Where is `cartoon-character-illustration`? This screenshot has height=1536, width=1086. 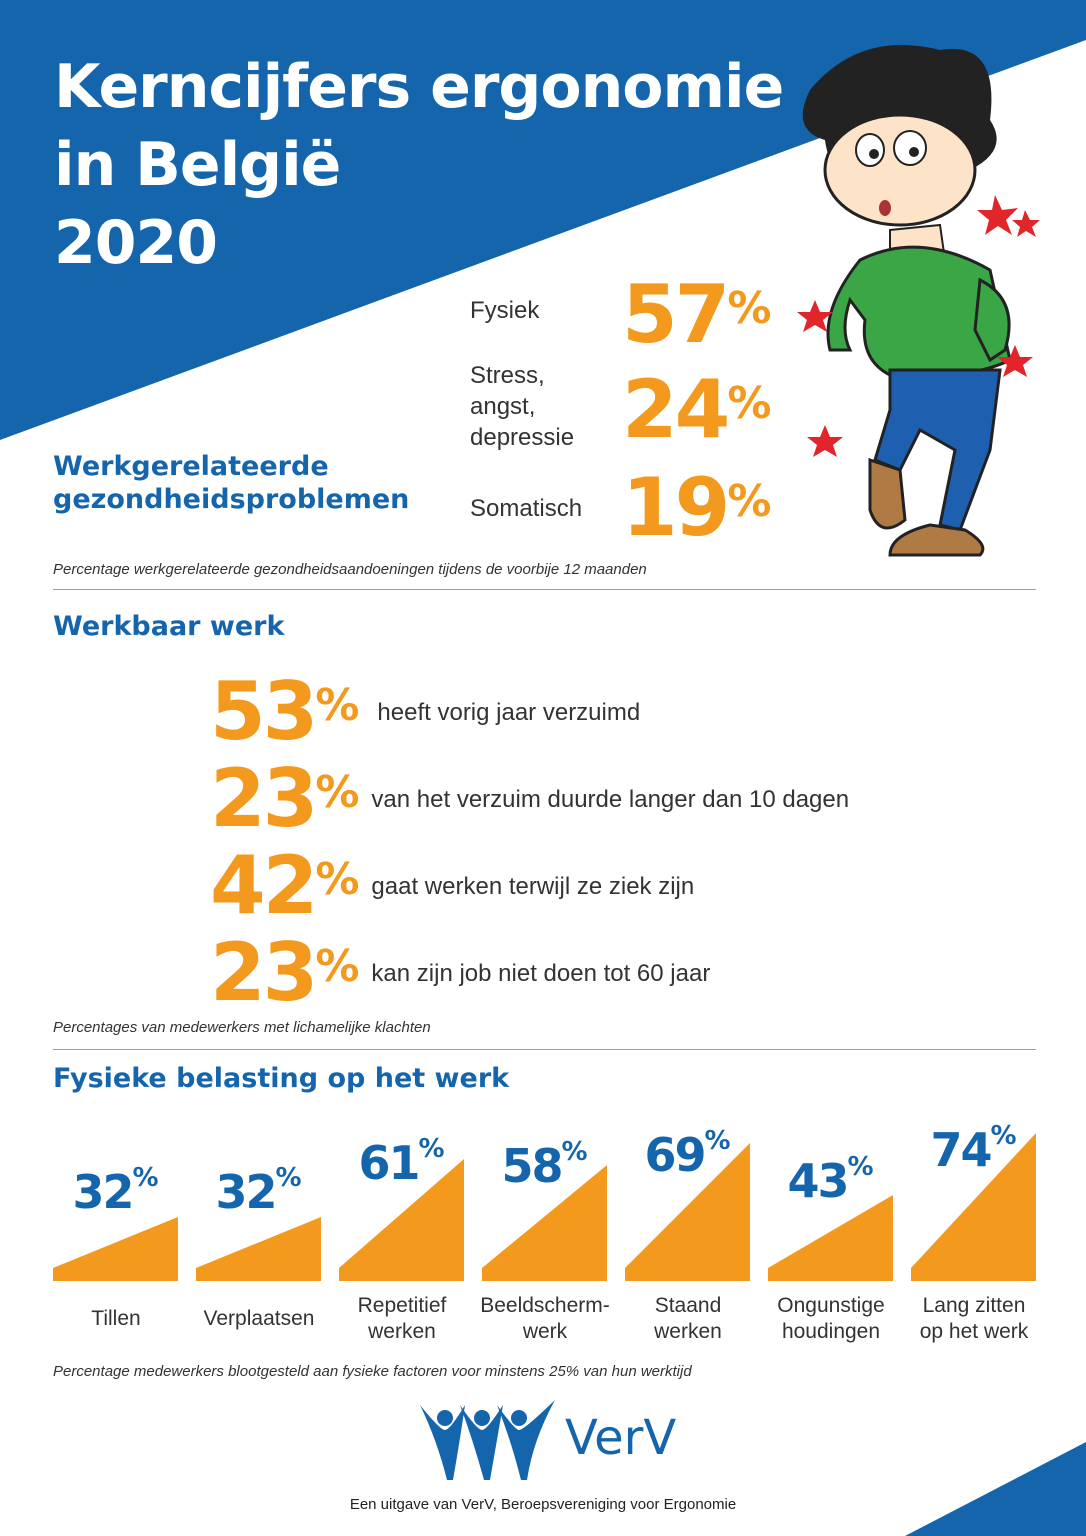
cartoon-character-illustration is located at coordinates (918, 301).